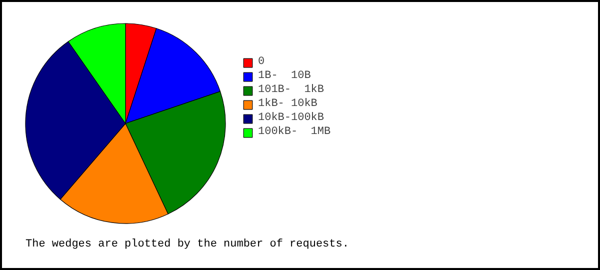 The image size is (600, 270). What do you see at coordinates (288, 104) in the screenshot?
I see `legend-label: 1kB- 10kB` at bounding box center [288, 104].